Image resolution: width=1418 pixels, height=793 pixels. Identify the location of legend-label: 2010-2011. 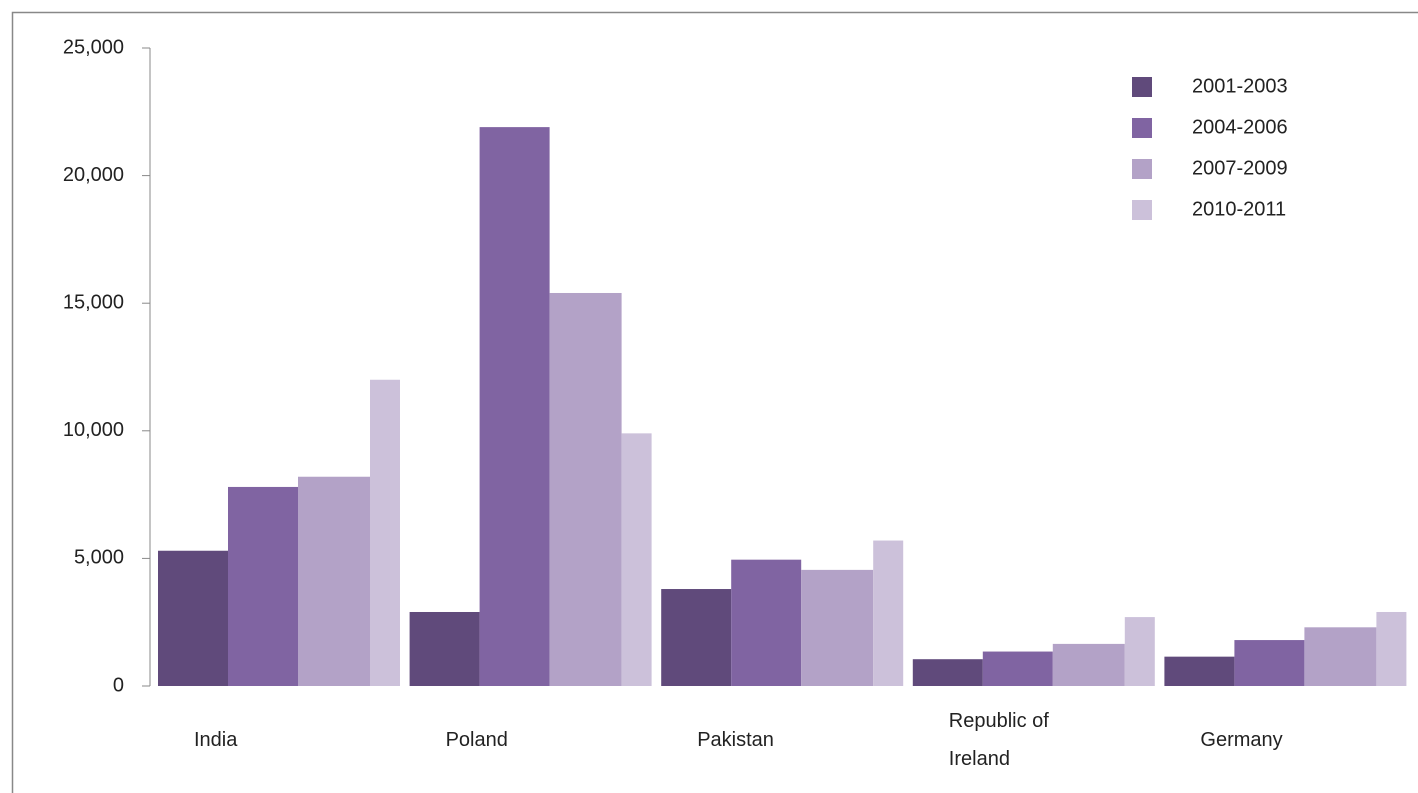
(1239, 209).